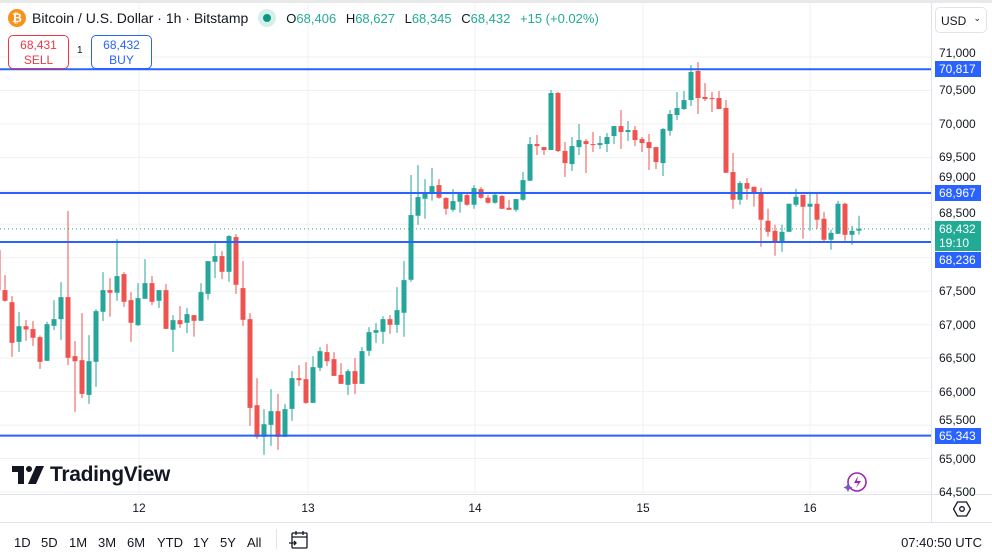 The width and height of the screenshot is (992, 554). I want to click on bitcoin-icon: ₿, so click(17, 18).